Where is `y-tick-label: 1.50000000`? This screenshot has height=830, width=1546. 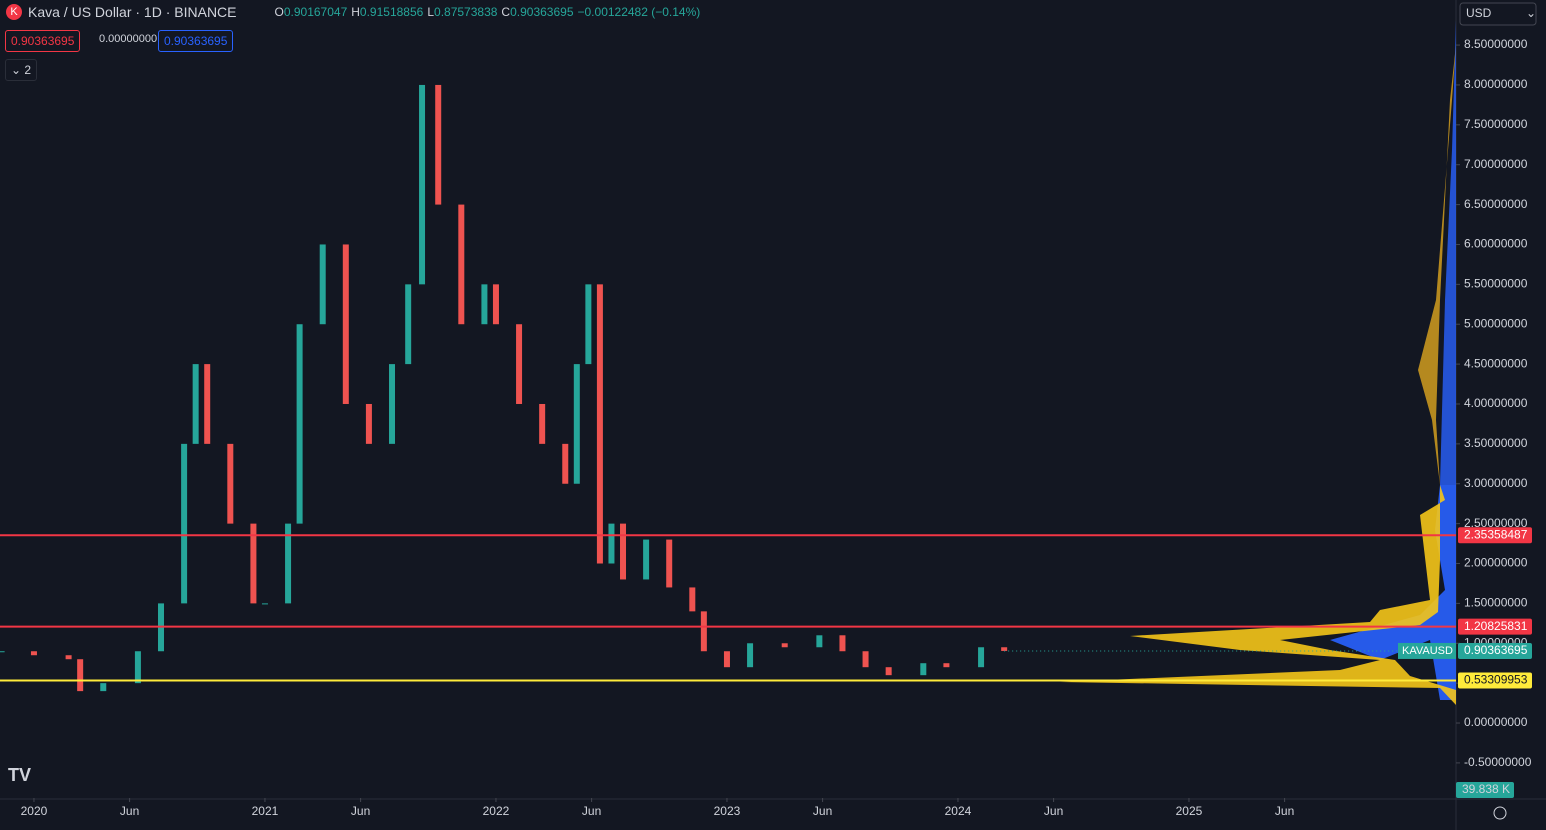 y-tick-label: 1.50000000 is located at coordinates (1496, 603).